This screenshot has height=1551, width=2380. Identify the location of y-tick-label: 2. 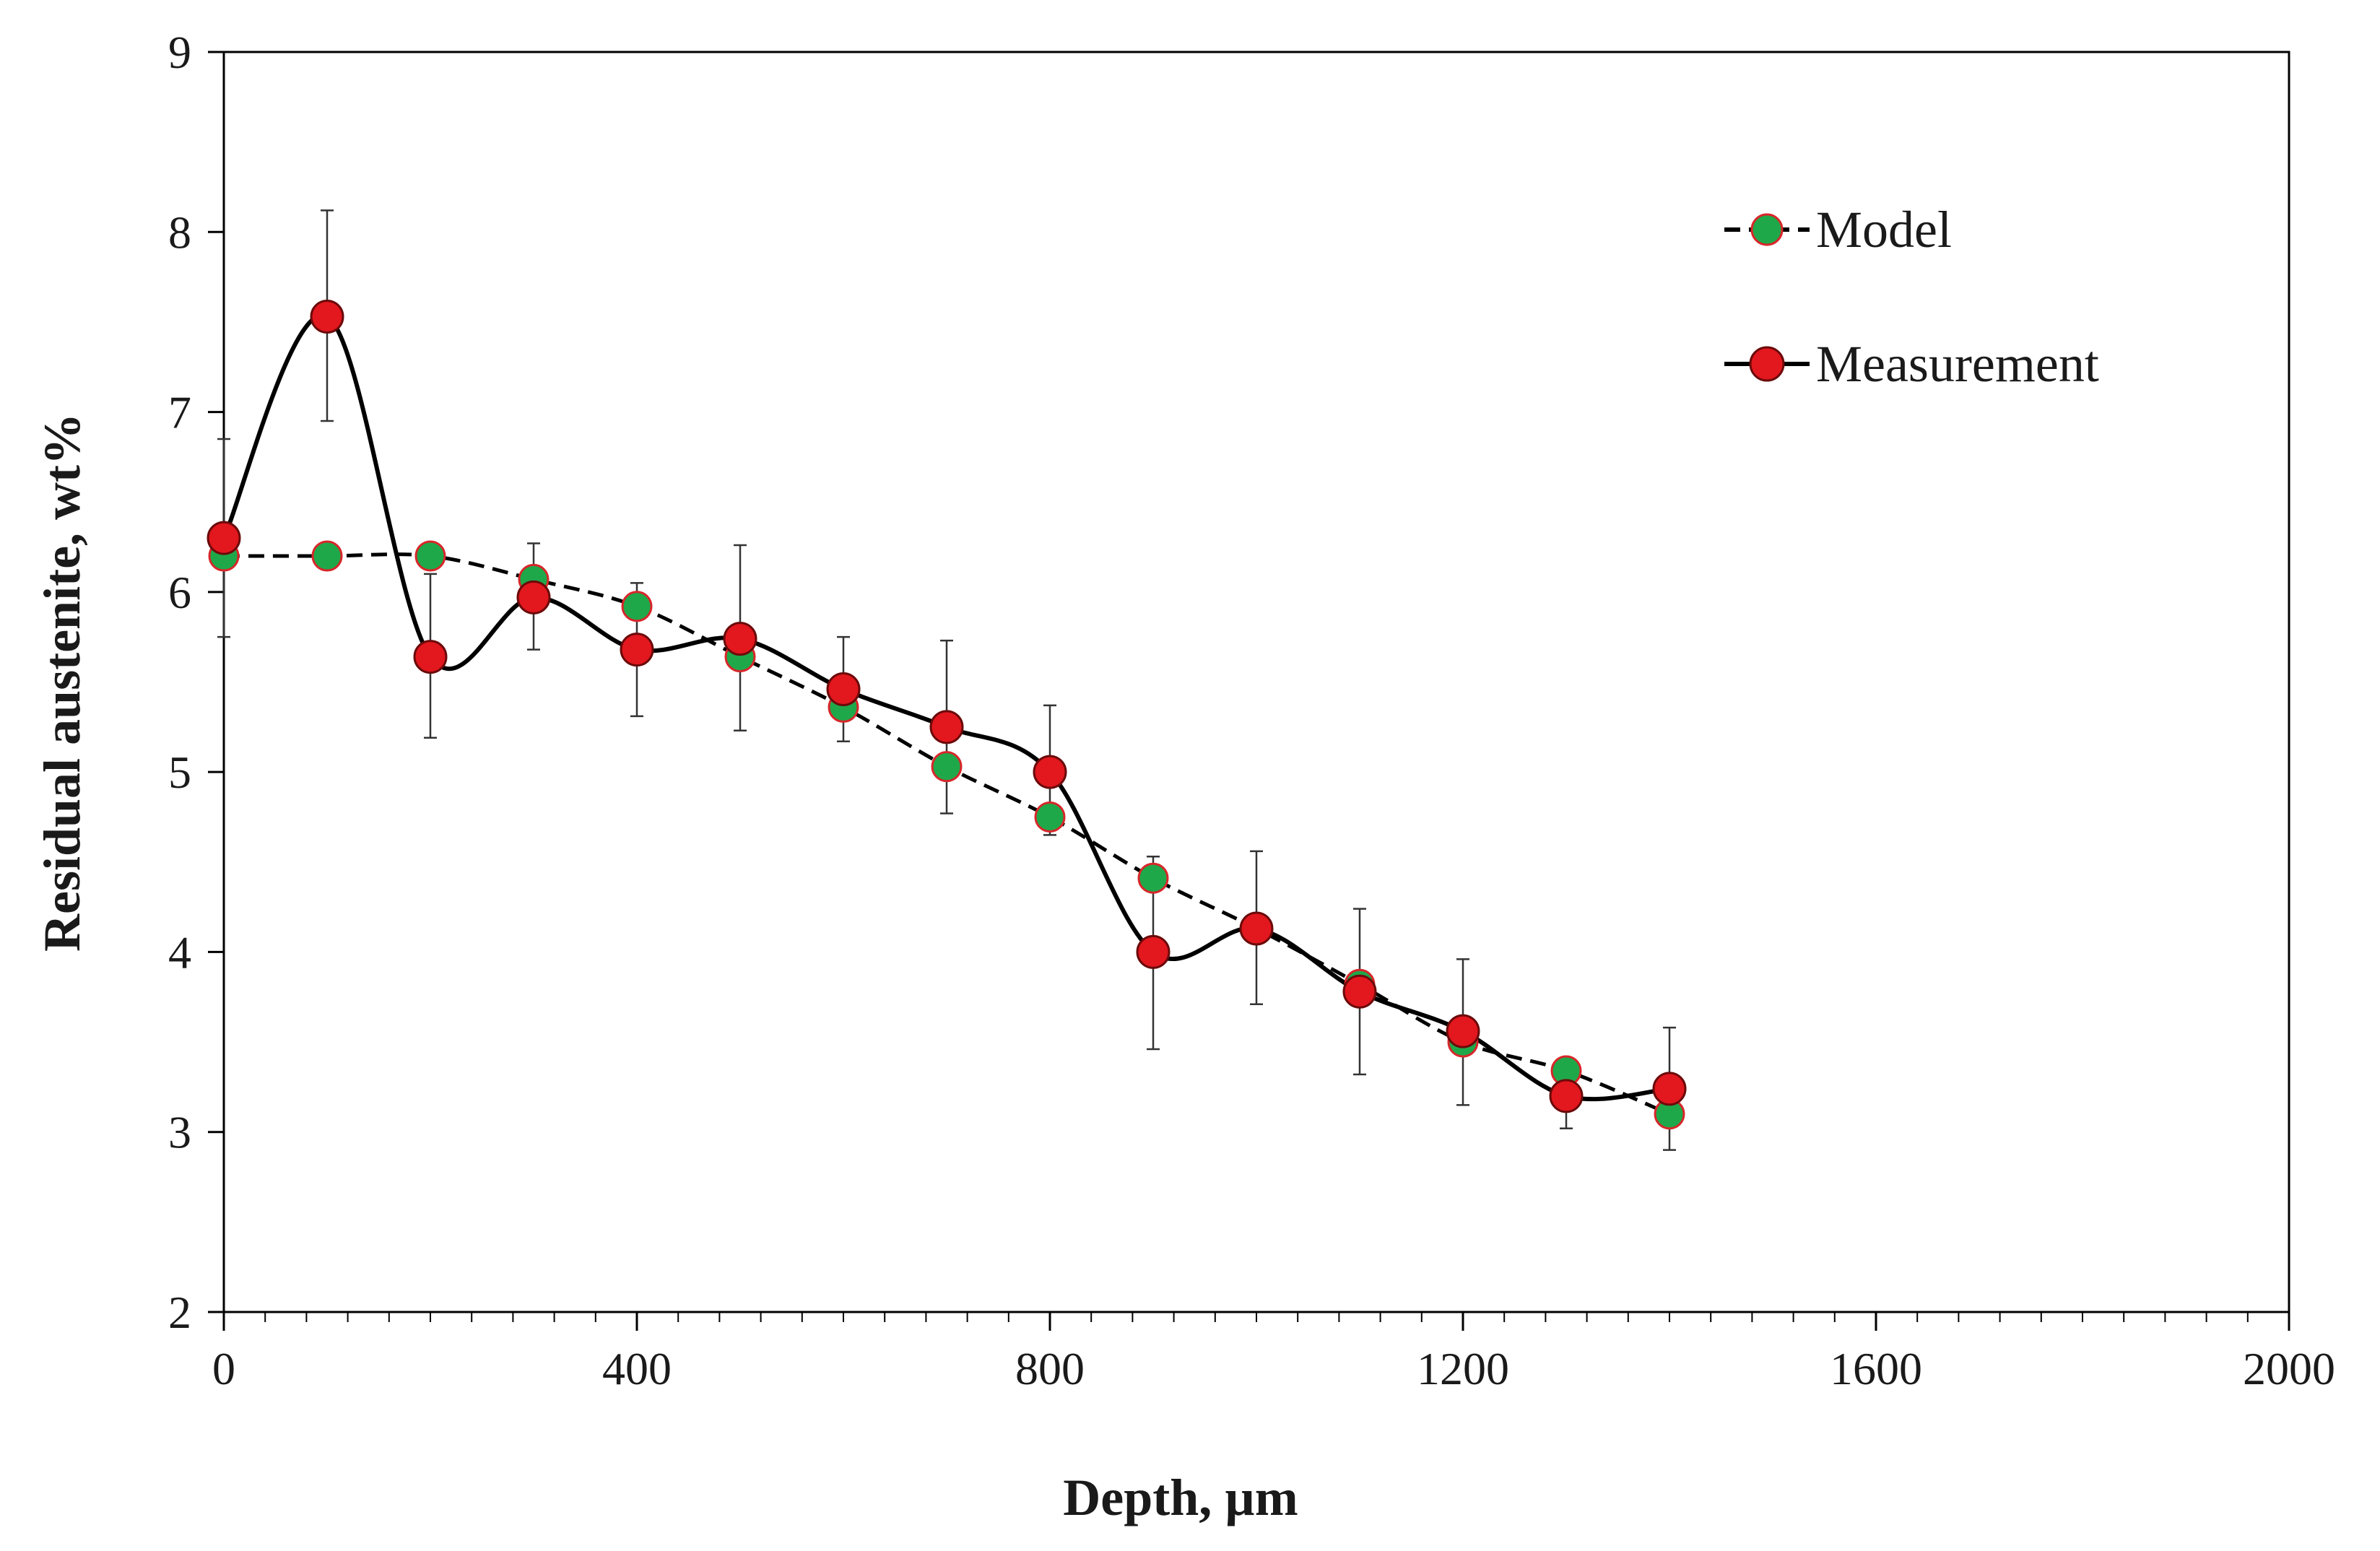
(179, 1312).